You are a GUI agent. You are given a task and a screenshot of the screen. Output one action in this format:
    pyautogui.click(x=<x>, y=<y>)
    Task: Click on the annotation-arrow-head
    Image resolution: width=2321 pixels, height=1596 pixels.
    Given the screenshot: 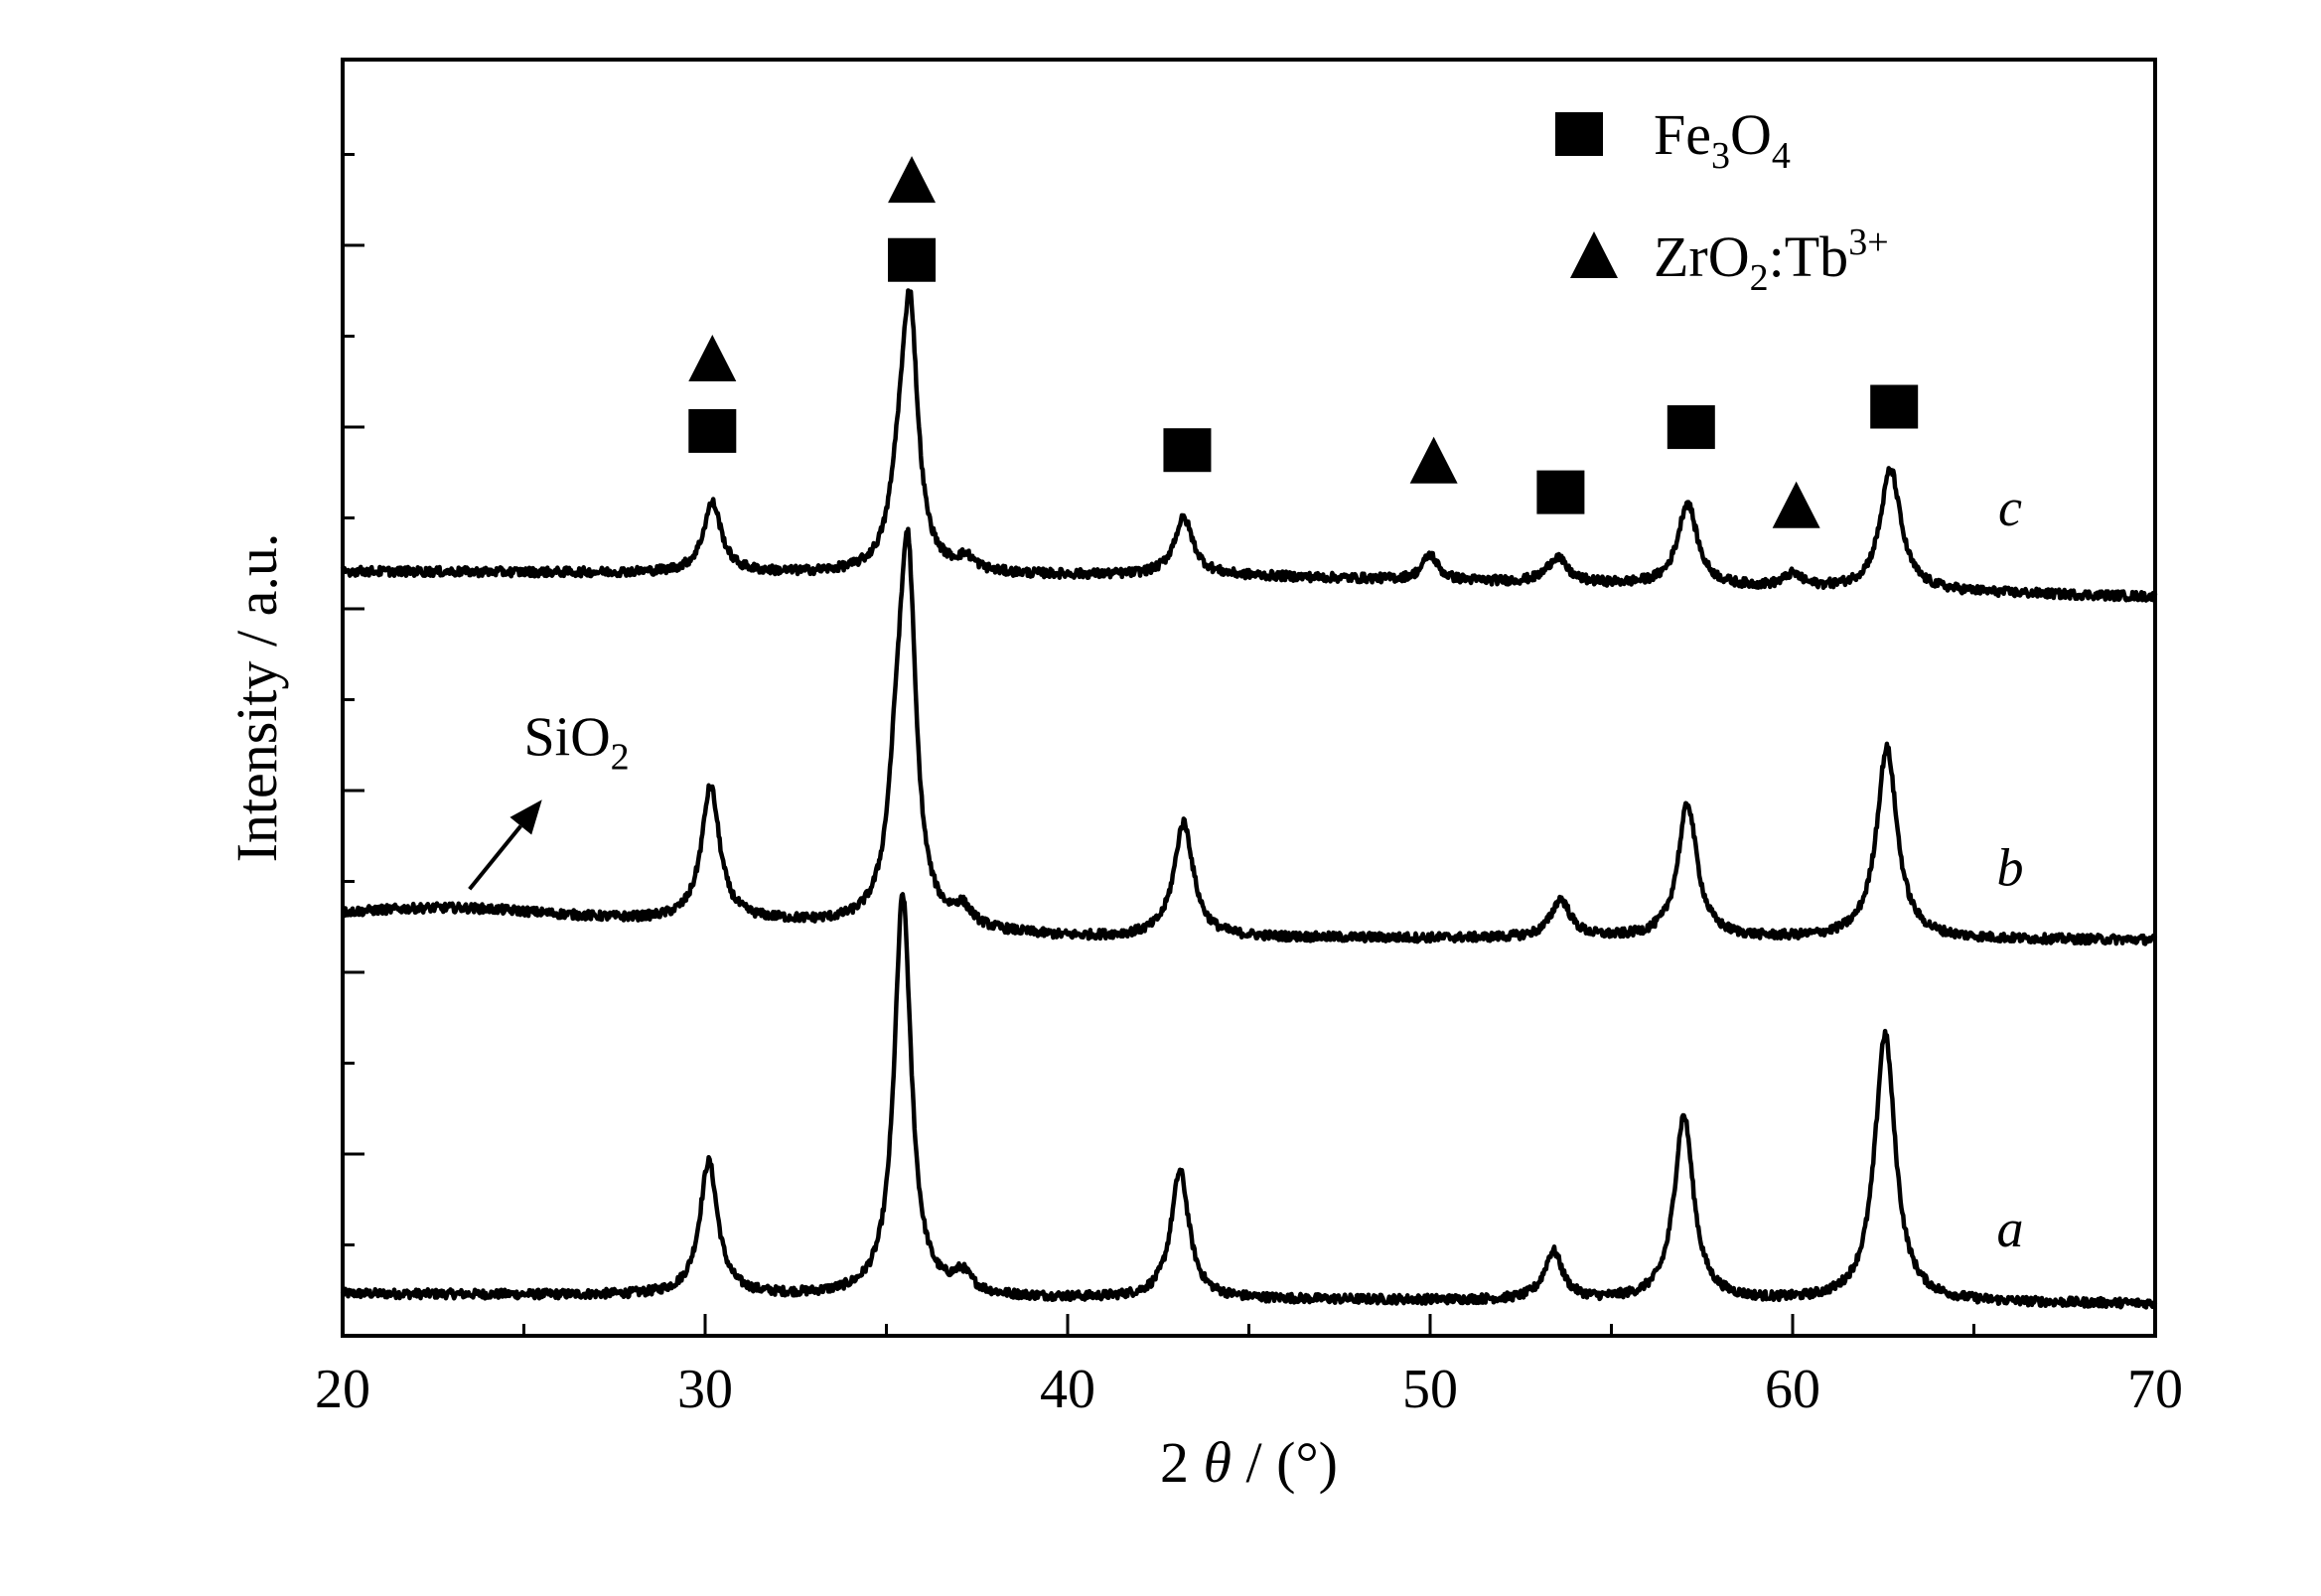 What is the action you would take?
    pyautogui.click(x=525, y=817)
    